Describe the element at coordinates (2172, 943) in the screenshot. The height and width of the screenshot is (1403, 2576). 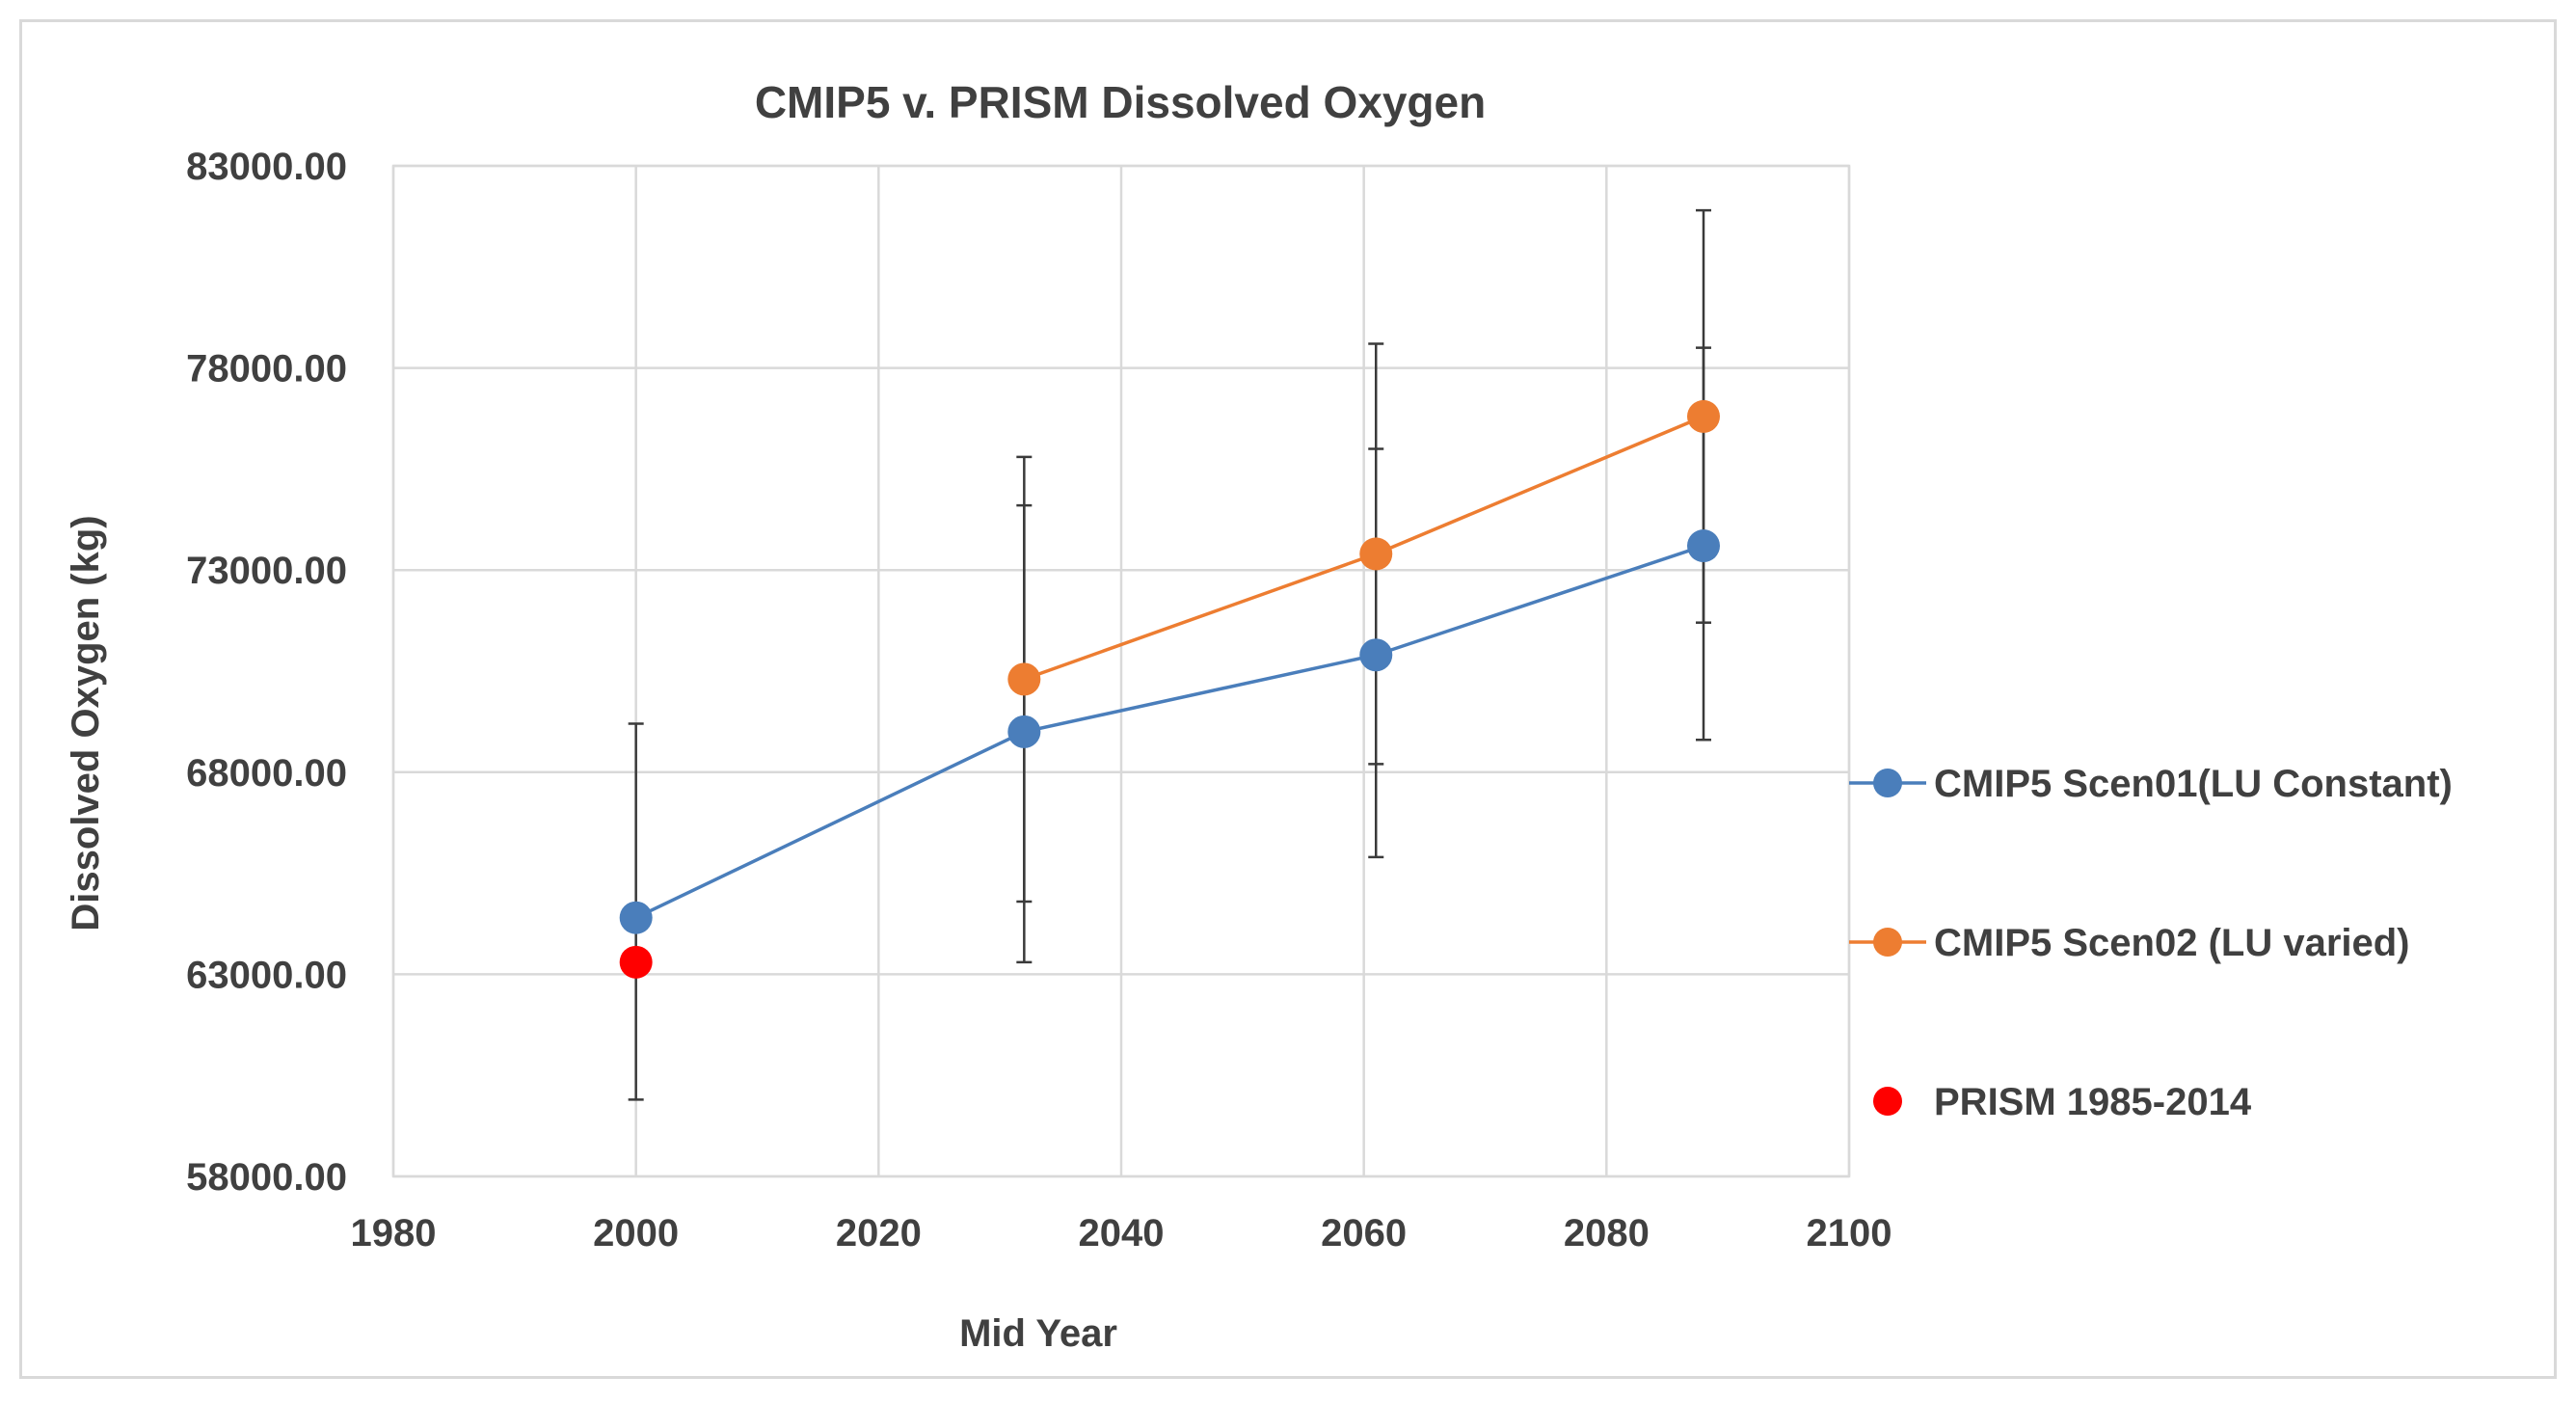
I see `legend-label-cmip5-scen02-lu-varied: CMIP5 Scen02 (LU varied)` at that location.